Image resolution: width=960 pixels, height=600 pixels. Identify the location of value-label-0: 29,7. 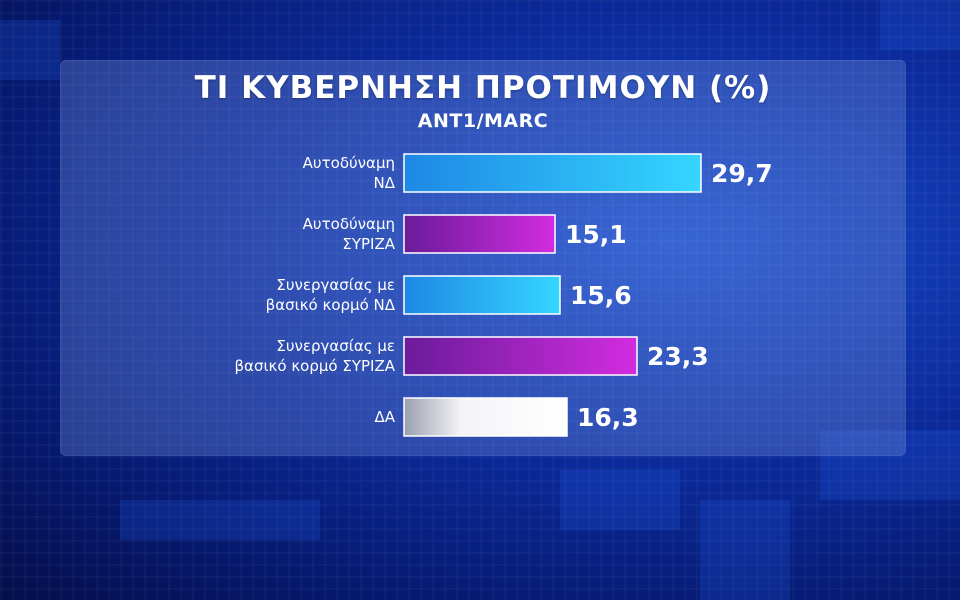
(742, 173).